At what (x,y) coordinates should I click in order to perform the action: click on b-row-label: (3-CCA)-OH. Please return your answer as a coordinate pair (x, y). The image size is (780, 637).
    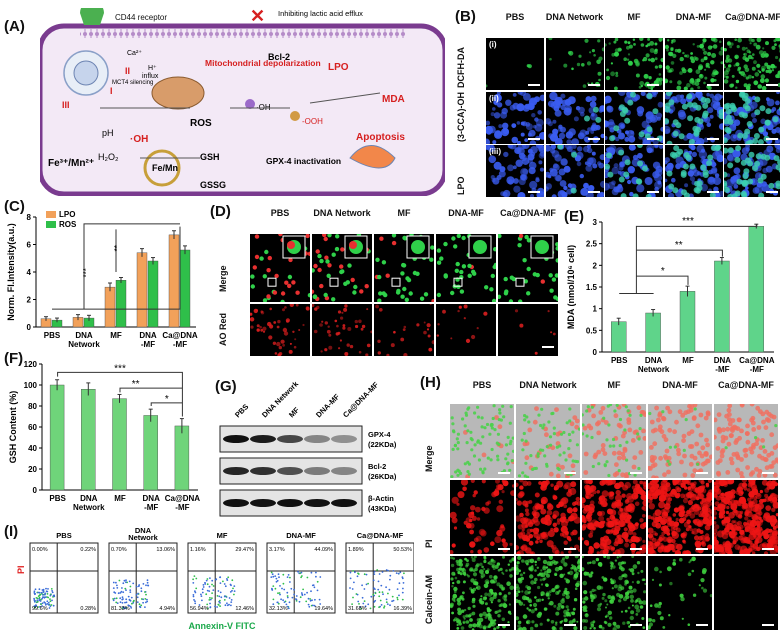
    Looking at the image, I should click on (461, 117).